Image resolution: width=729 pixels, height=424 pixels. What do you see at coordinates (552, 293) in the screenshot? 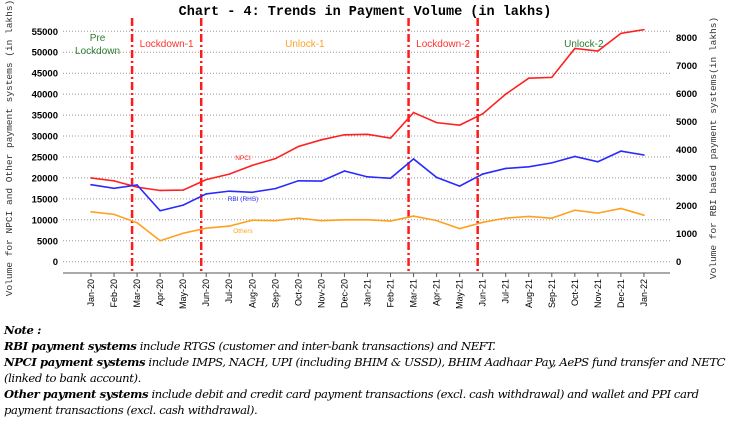
I see `x-tick-label: Sep-21` at bounding box center [552, 293].